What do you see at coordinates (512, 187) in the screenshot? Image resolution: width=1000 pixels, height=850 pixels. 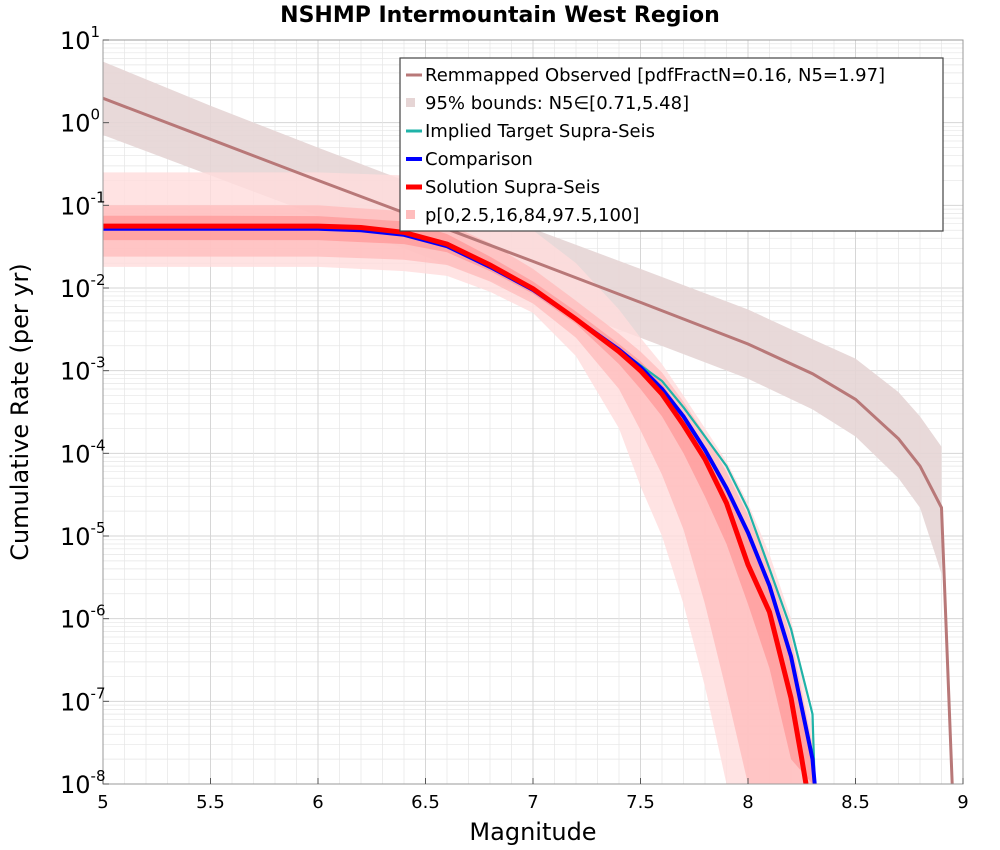 I see `legend-label: Solution Supra-Seis` at bounding box center [512, 187].